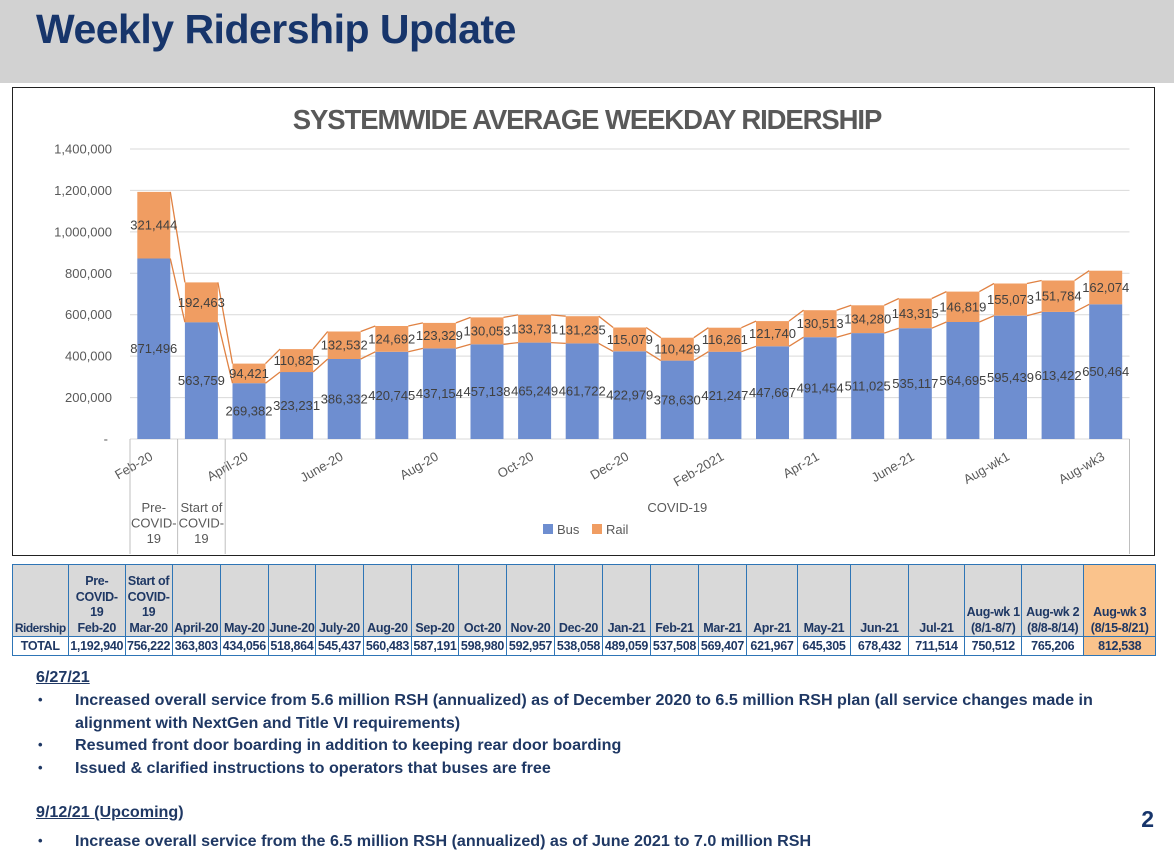  Describe the element at coordinates (201, 302) in the screenshot. I see `svg-text: 192,463` at that location.